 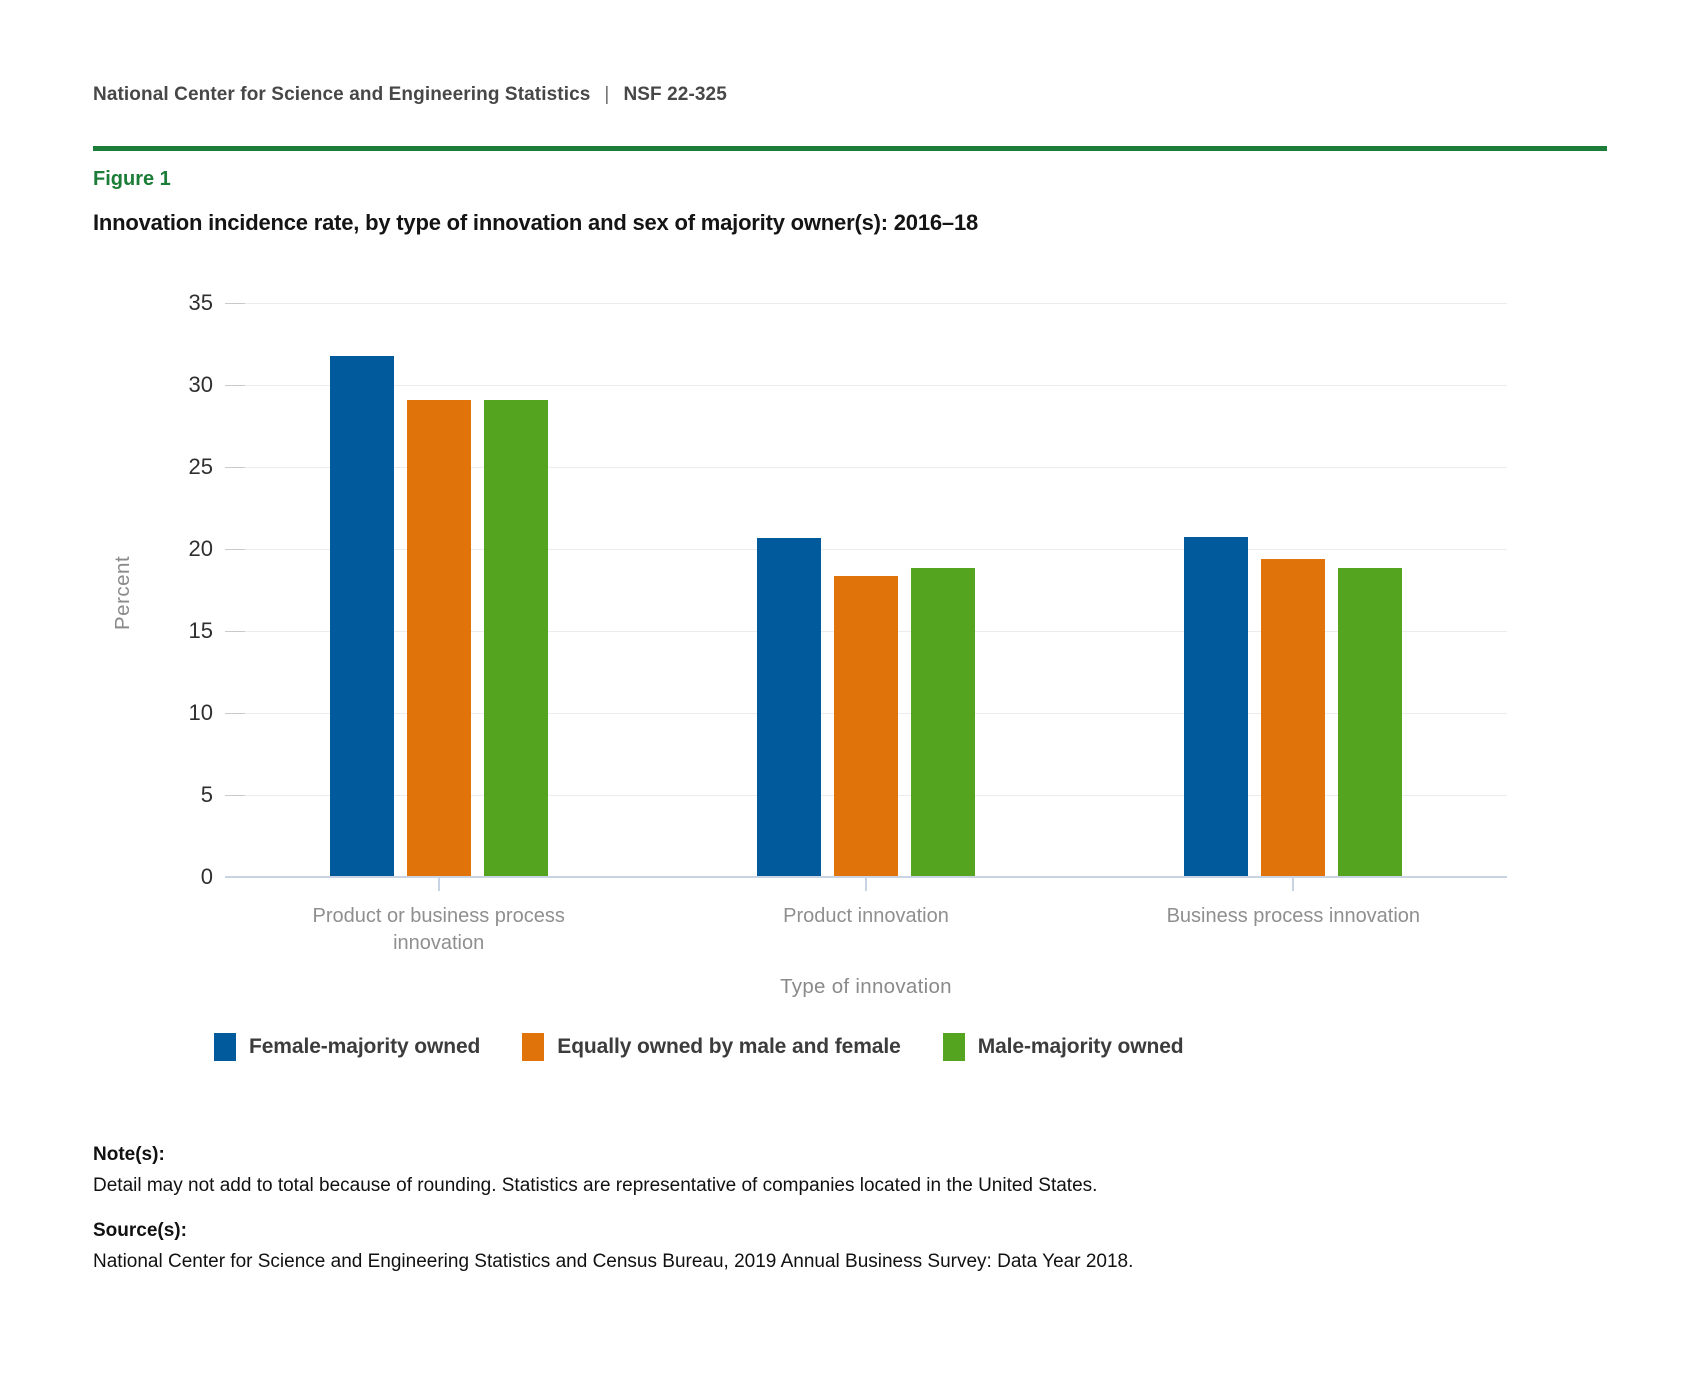 I want to click on y-axis-tick-label: 35, so click(x=200, y=302).